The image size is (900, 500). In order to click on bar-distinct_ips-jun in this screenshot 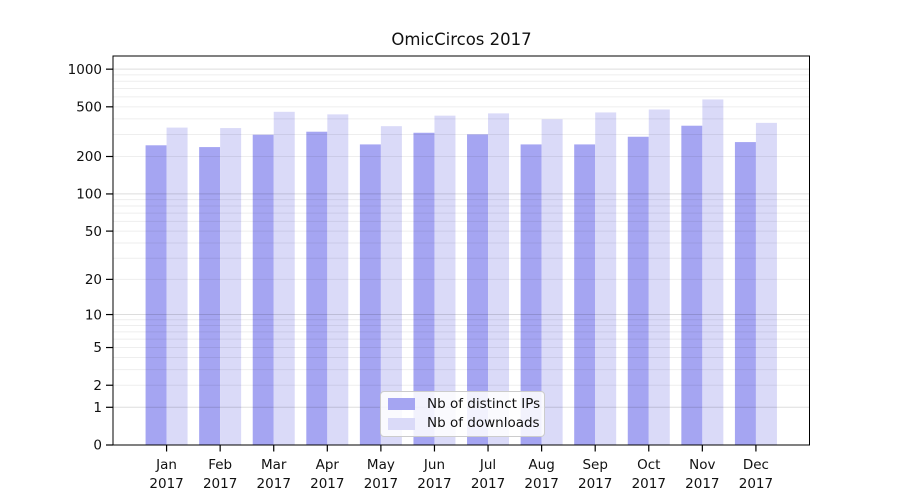, I will do `click(424, 289)`.